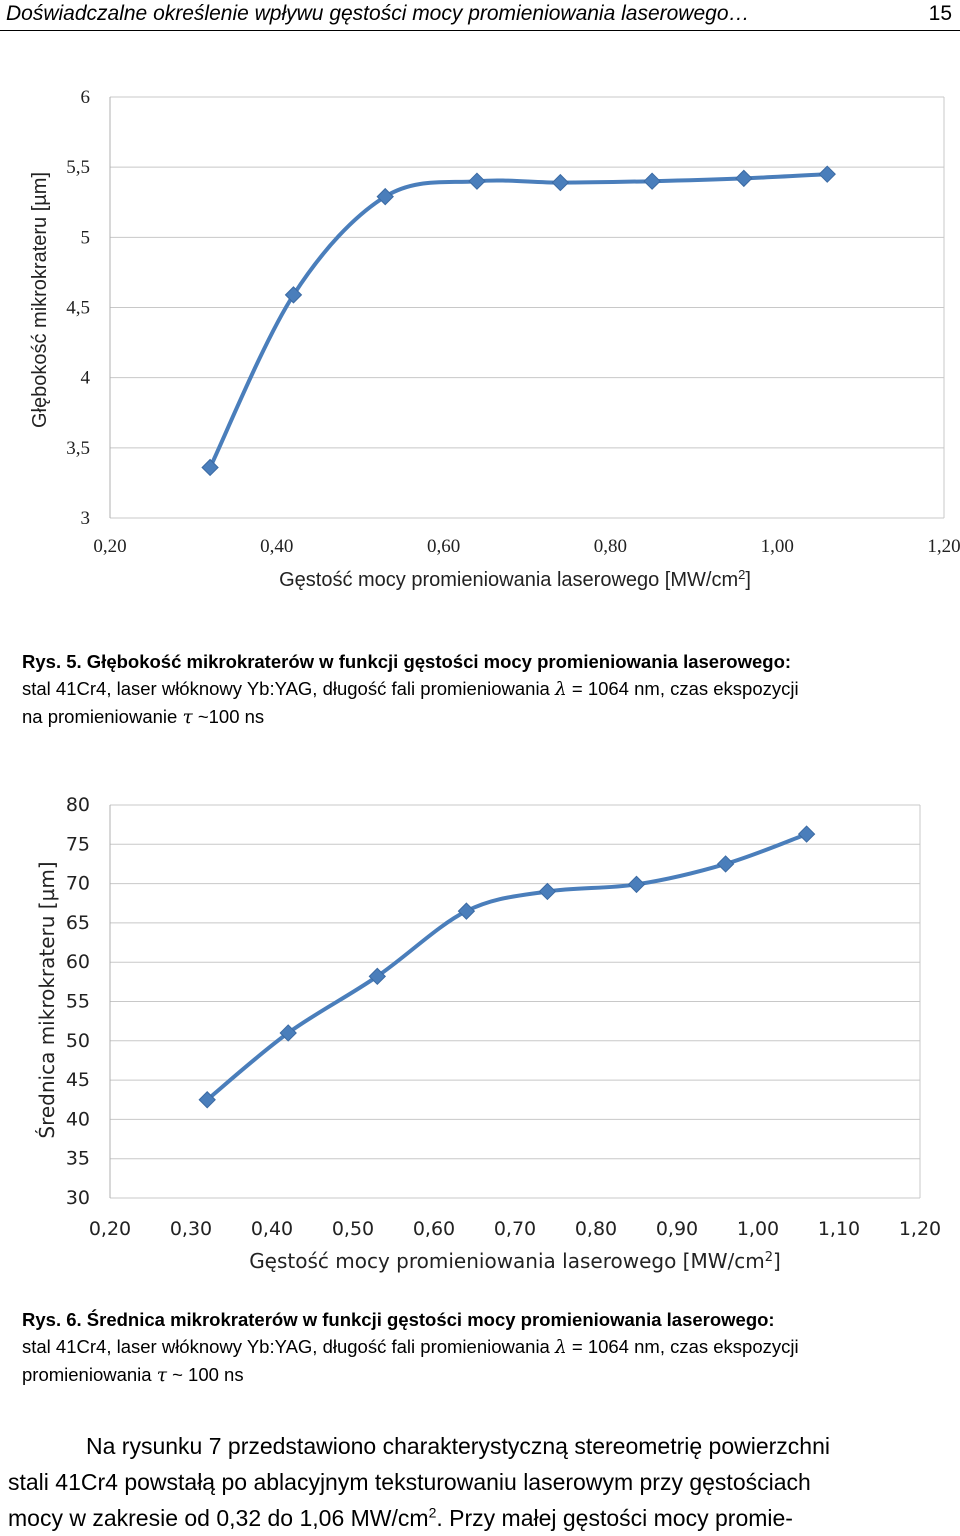 Image resolution: width=960 pixels, height=1536 pixels. Describe the element at coordinates (78, 448) in the screenshot. I see `y-tick-label: 3,5` at that location.